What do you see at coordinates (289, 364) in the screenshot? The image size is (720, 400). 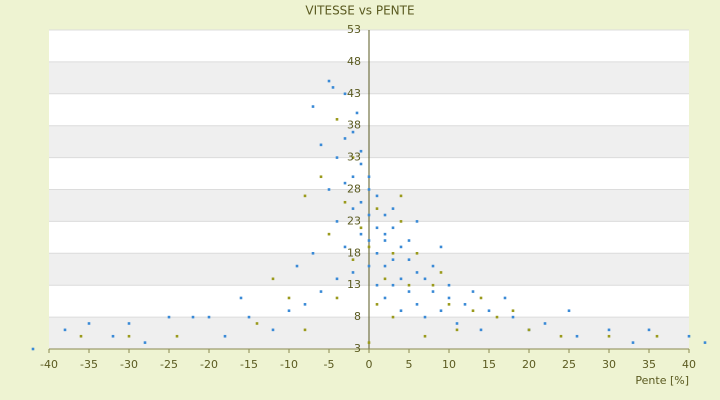 I see `x-tick-label: -10` at bounding box center [289, 364].